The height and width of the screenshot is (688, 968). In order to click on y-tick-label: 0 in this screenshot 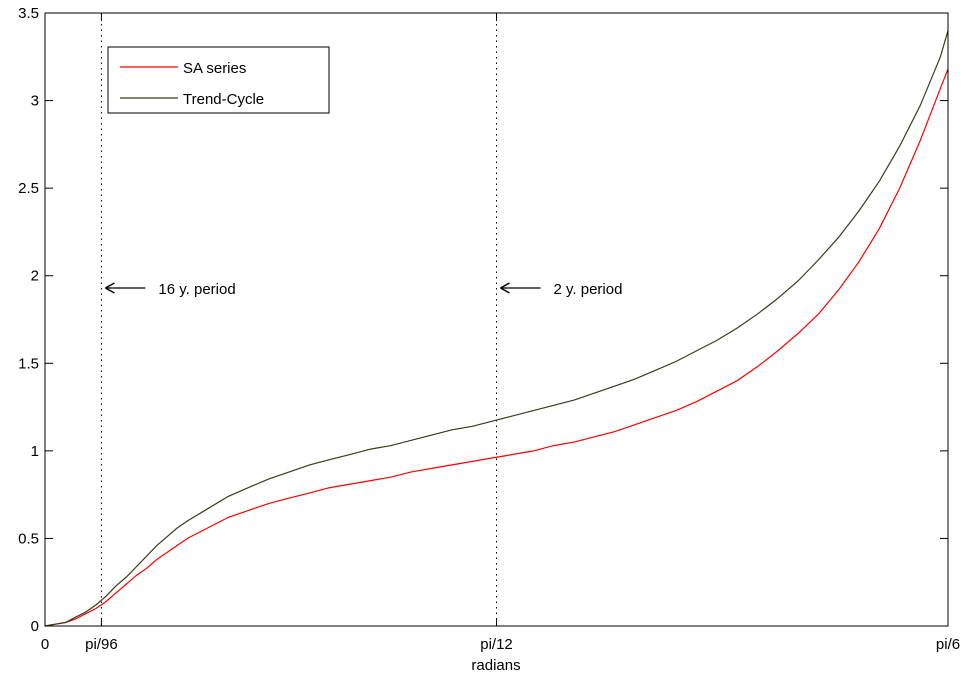, I will do `click(35, 626)`.